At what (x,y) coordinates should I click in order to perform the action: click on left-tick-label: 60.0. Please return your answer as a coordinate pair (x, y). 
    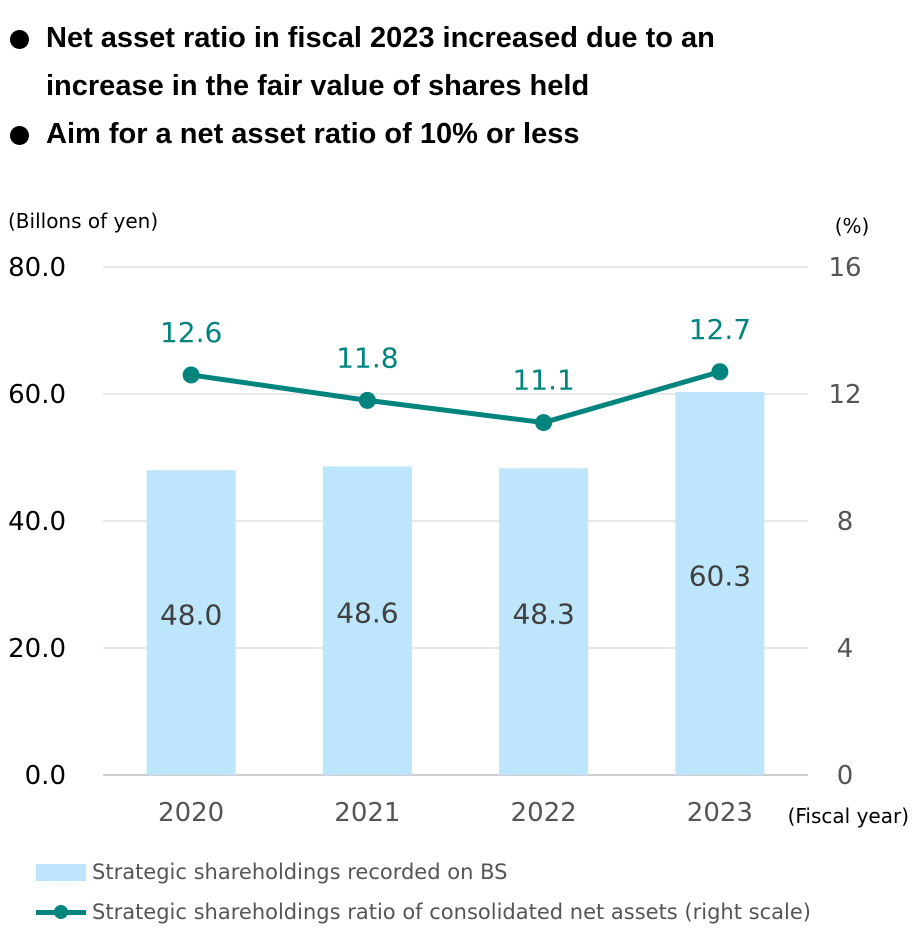
    Looking at the image, I should click on (37, 395).